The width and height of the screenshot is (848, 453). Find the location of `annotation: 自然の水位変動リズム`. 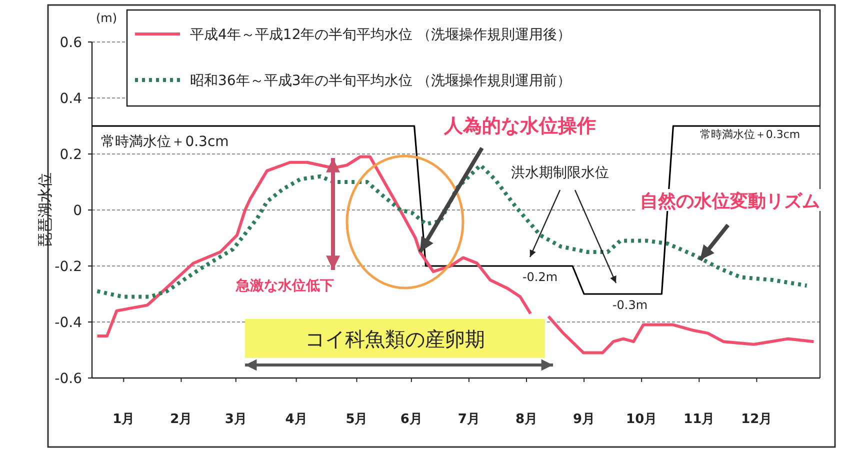

annotation: 自然の水位変動リズム is located at coordinates (730, 201).